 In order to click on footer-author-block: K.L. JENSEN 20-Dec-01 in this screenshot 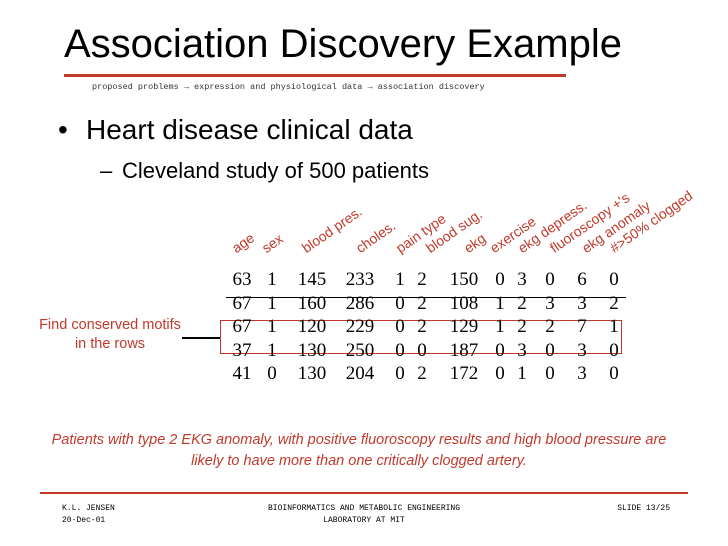, I will do `click(88, 515)`.